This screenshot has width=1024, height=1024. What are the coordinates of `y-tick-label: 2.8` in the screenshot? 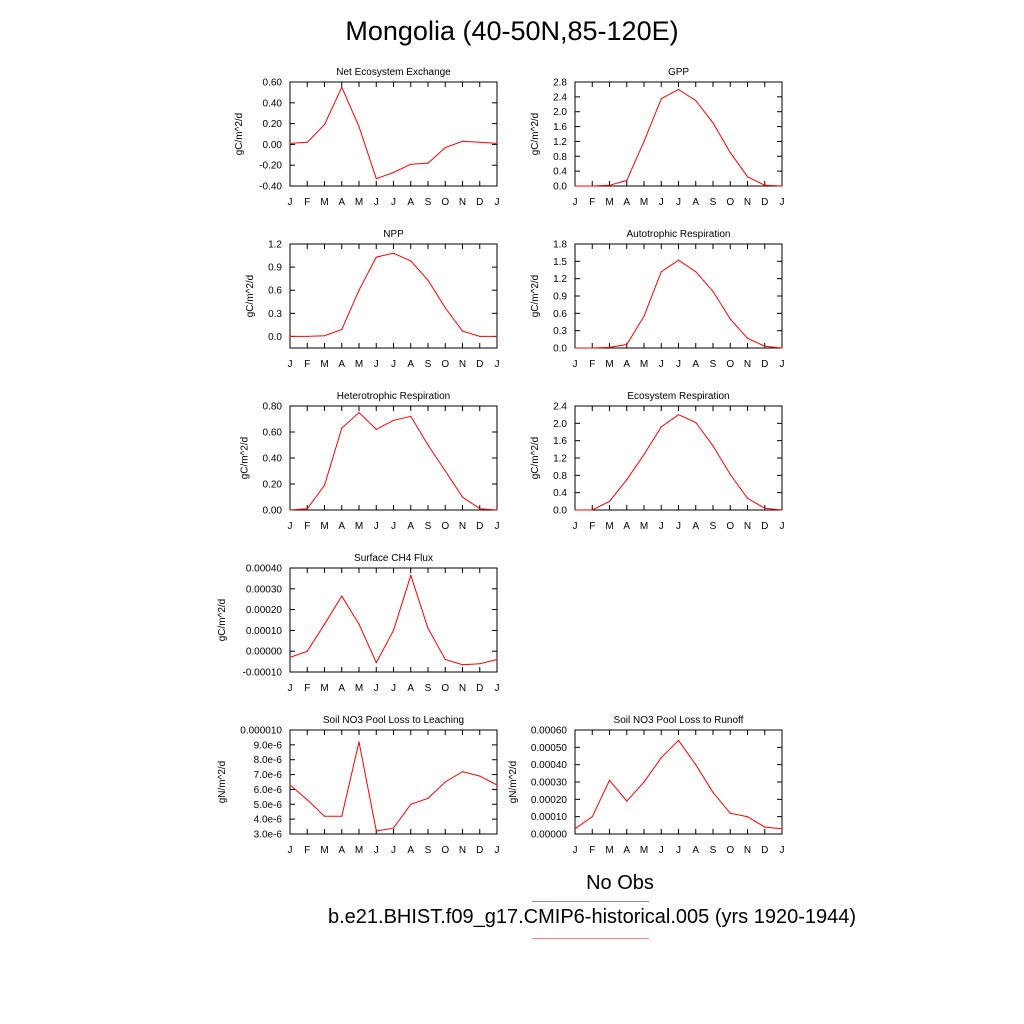 It's located at (560, 83).